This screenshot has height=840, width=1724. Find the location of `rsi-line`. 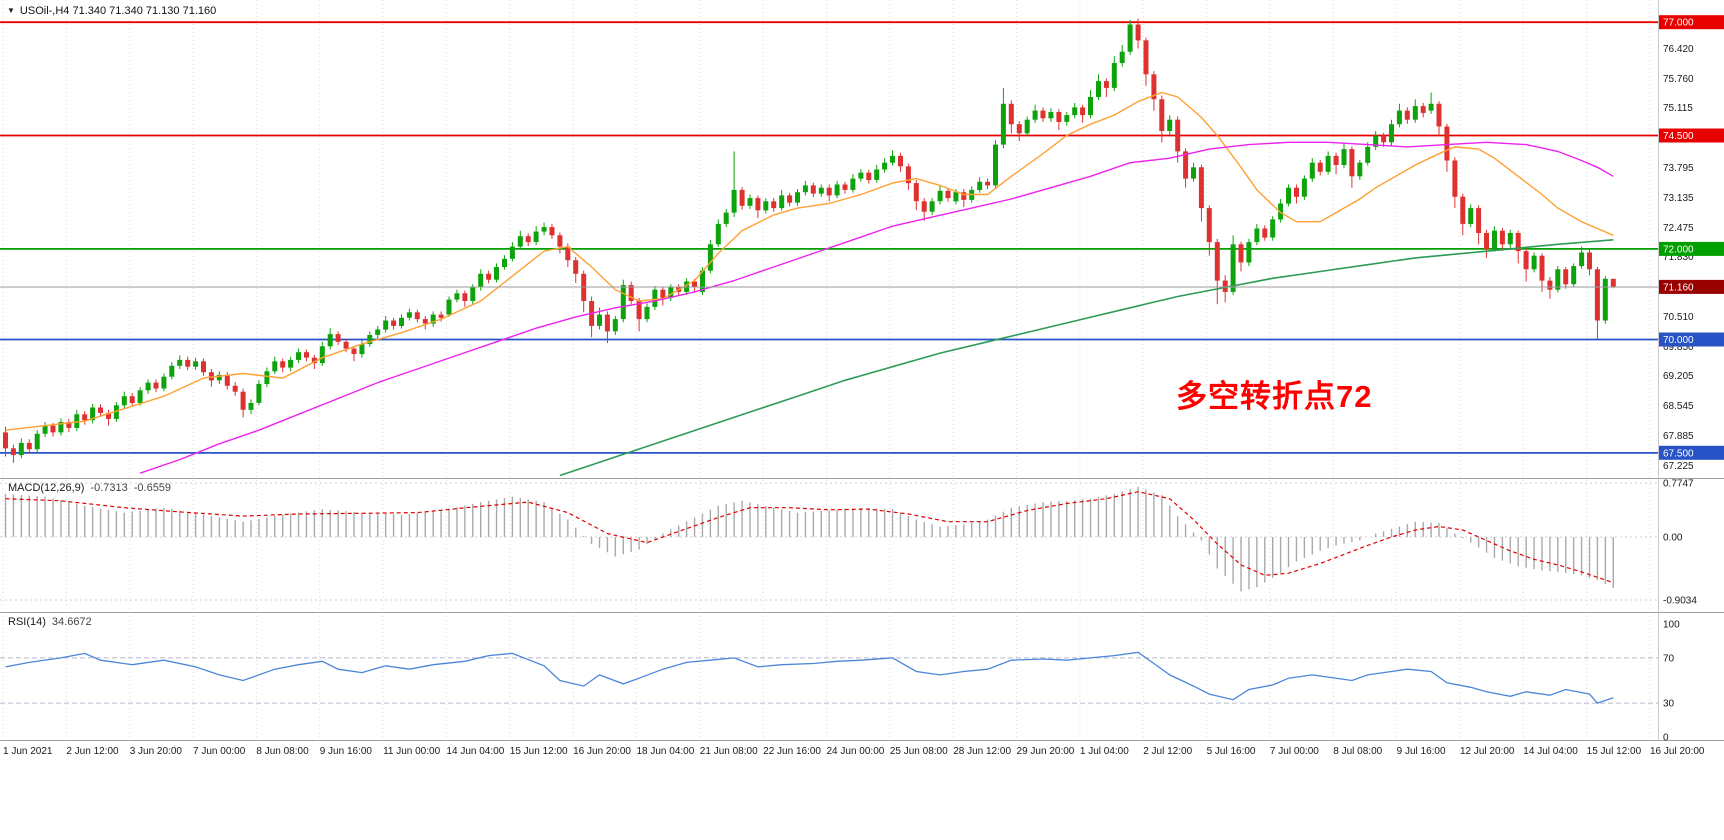

rsi-line is located at coordinates (809, 677).